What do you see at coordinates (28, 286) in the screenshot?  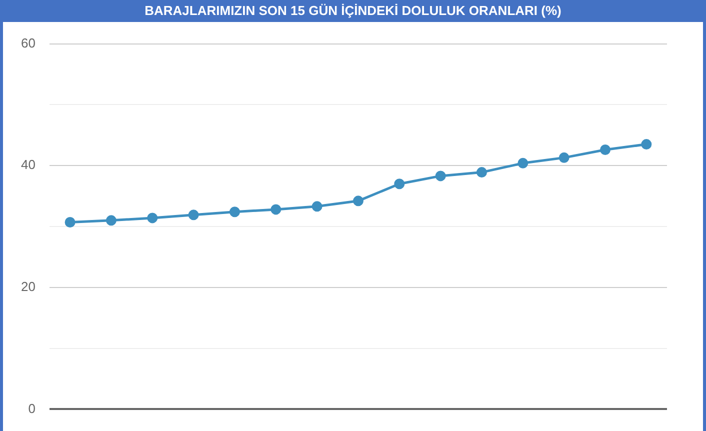 I see `y-tick-label: 20` at bounding box center [28, 286].